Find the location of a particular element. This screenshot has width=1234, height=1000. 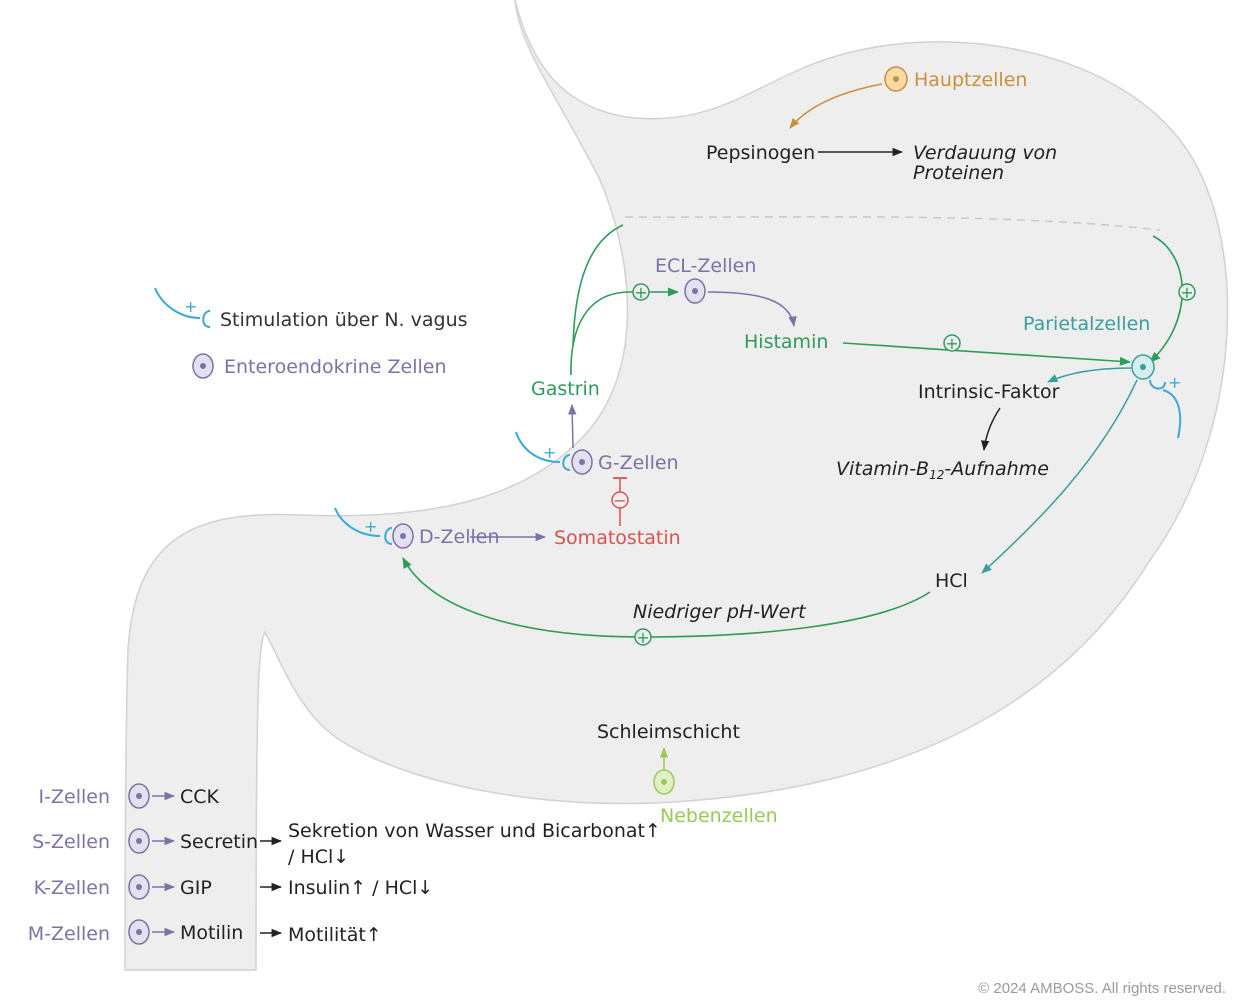

intrinsic-label: Intrinsic-Faktor is located at coordinates (989, 392).